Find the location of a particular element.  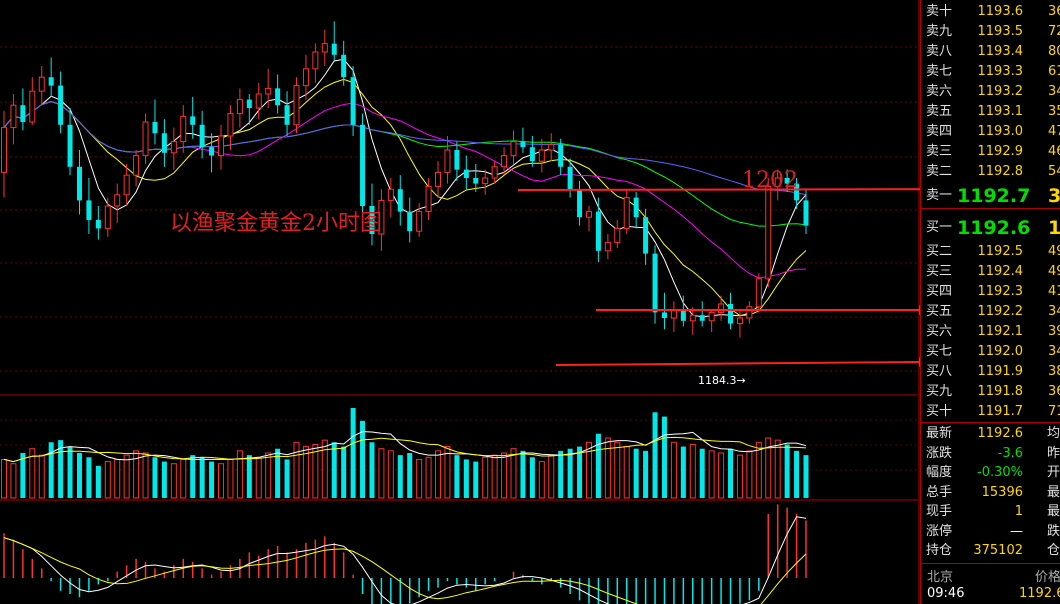

ask-row: 卖二 1192.8 54 is located at coordinates (990, 172).